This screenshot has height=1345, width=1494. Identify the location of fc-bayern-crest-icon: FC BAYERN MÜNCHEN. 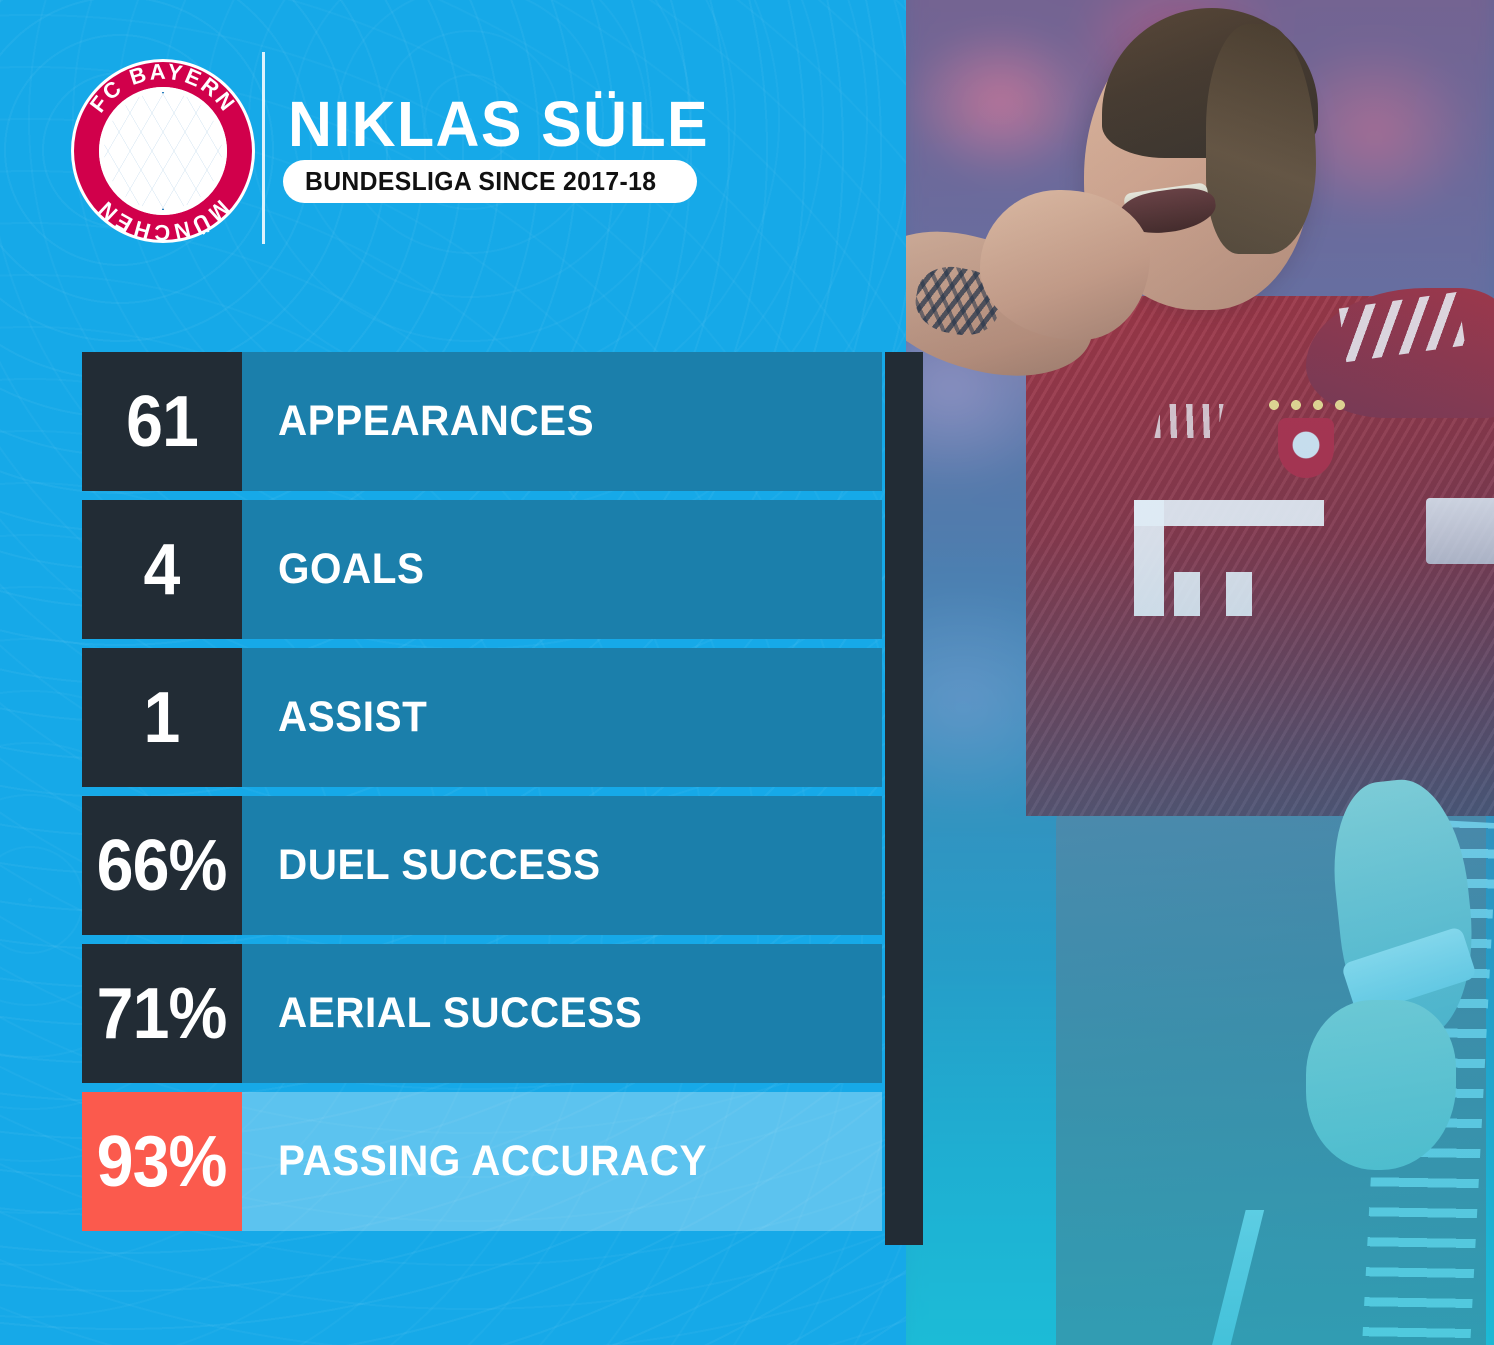
(163, 151).